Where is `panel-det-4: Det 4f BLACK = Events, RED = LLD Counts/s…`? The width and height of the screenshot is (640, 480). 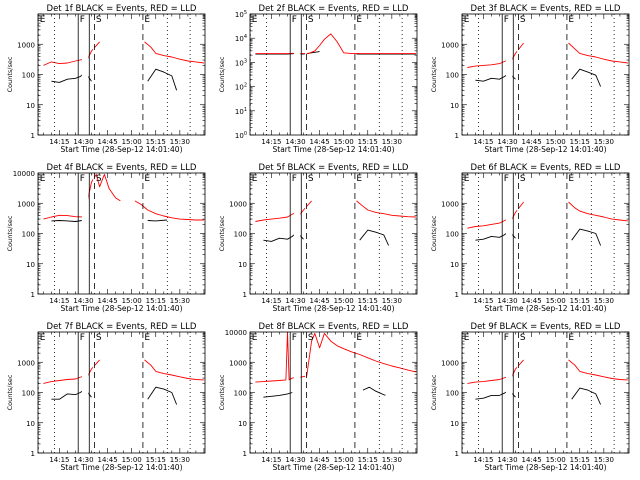 panel-det-4: Det 4f BLACK = Events, RED = LLD Counts/s… is located at coordinates (106, 238).